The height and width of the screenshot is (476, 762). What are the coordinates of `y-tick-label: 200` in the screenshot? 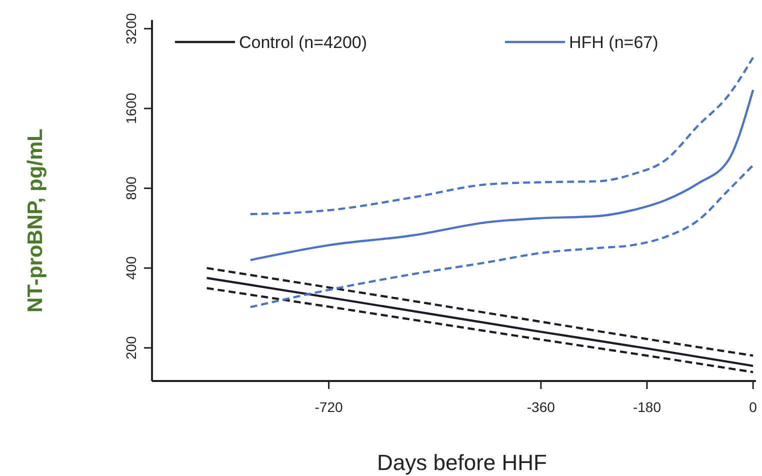 It's located at (131, 348).